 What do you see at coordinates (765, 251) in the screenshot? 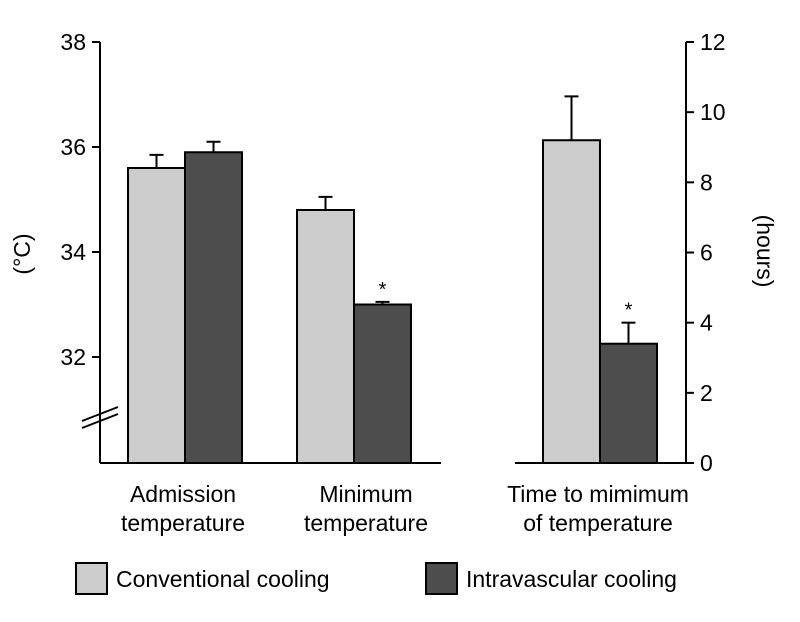
I see `right-axis-label: (hours)` at bounding box center [765, 251].